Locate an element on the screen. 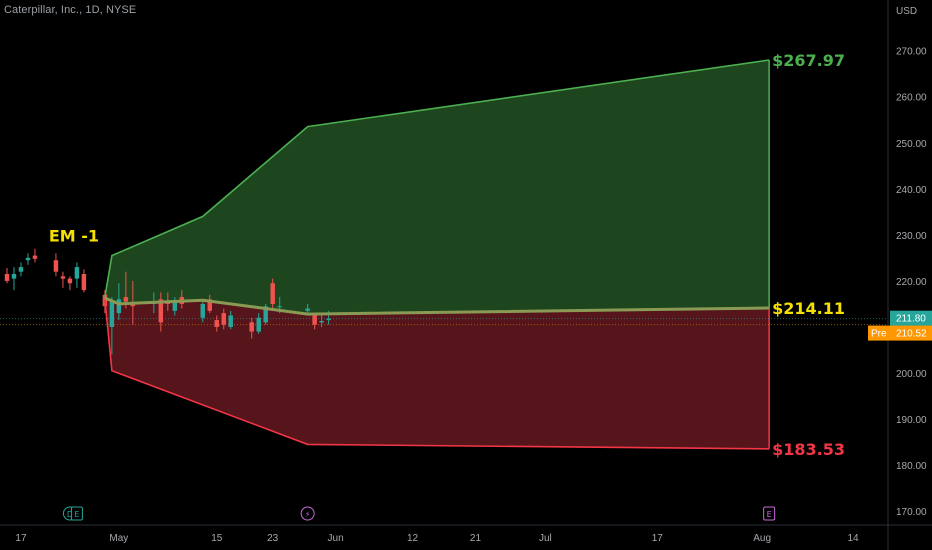 The image size is (932, 550). split-marker-letter: ⚡ is located at coordinates (308, 514).